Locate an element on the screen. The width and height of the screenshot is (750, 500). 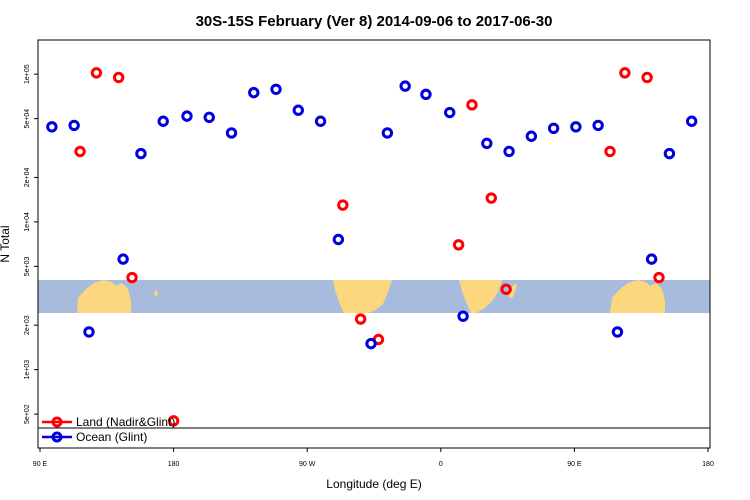
y-tick-label: 5e+04 is located at coordinates (27, 119).